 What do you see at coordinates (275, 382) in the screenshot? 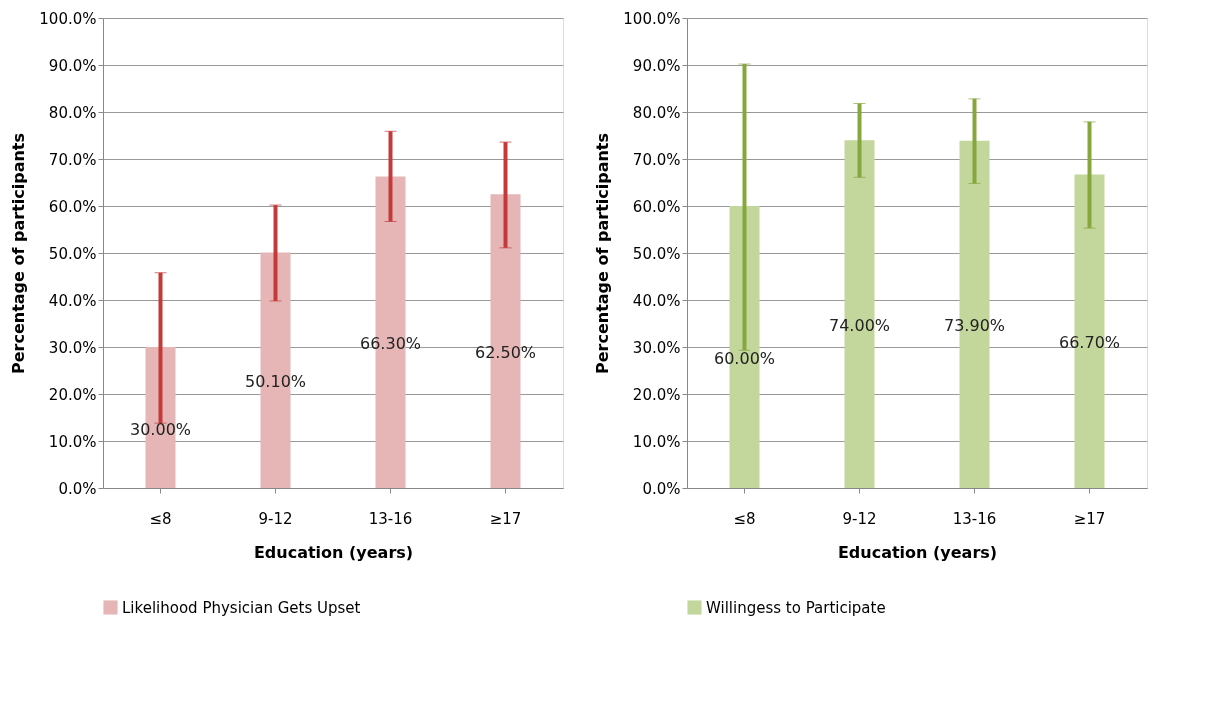
I see `data-label: 50.10%` at bounding box center [275, 382].